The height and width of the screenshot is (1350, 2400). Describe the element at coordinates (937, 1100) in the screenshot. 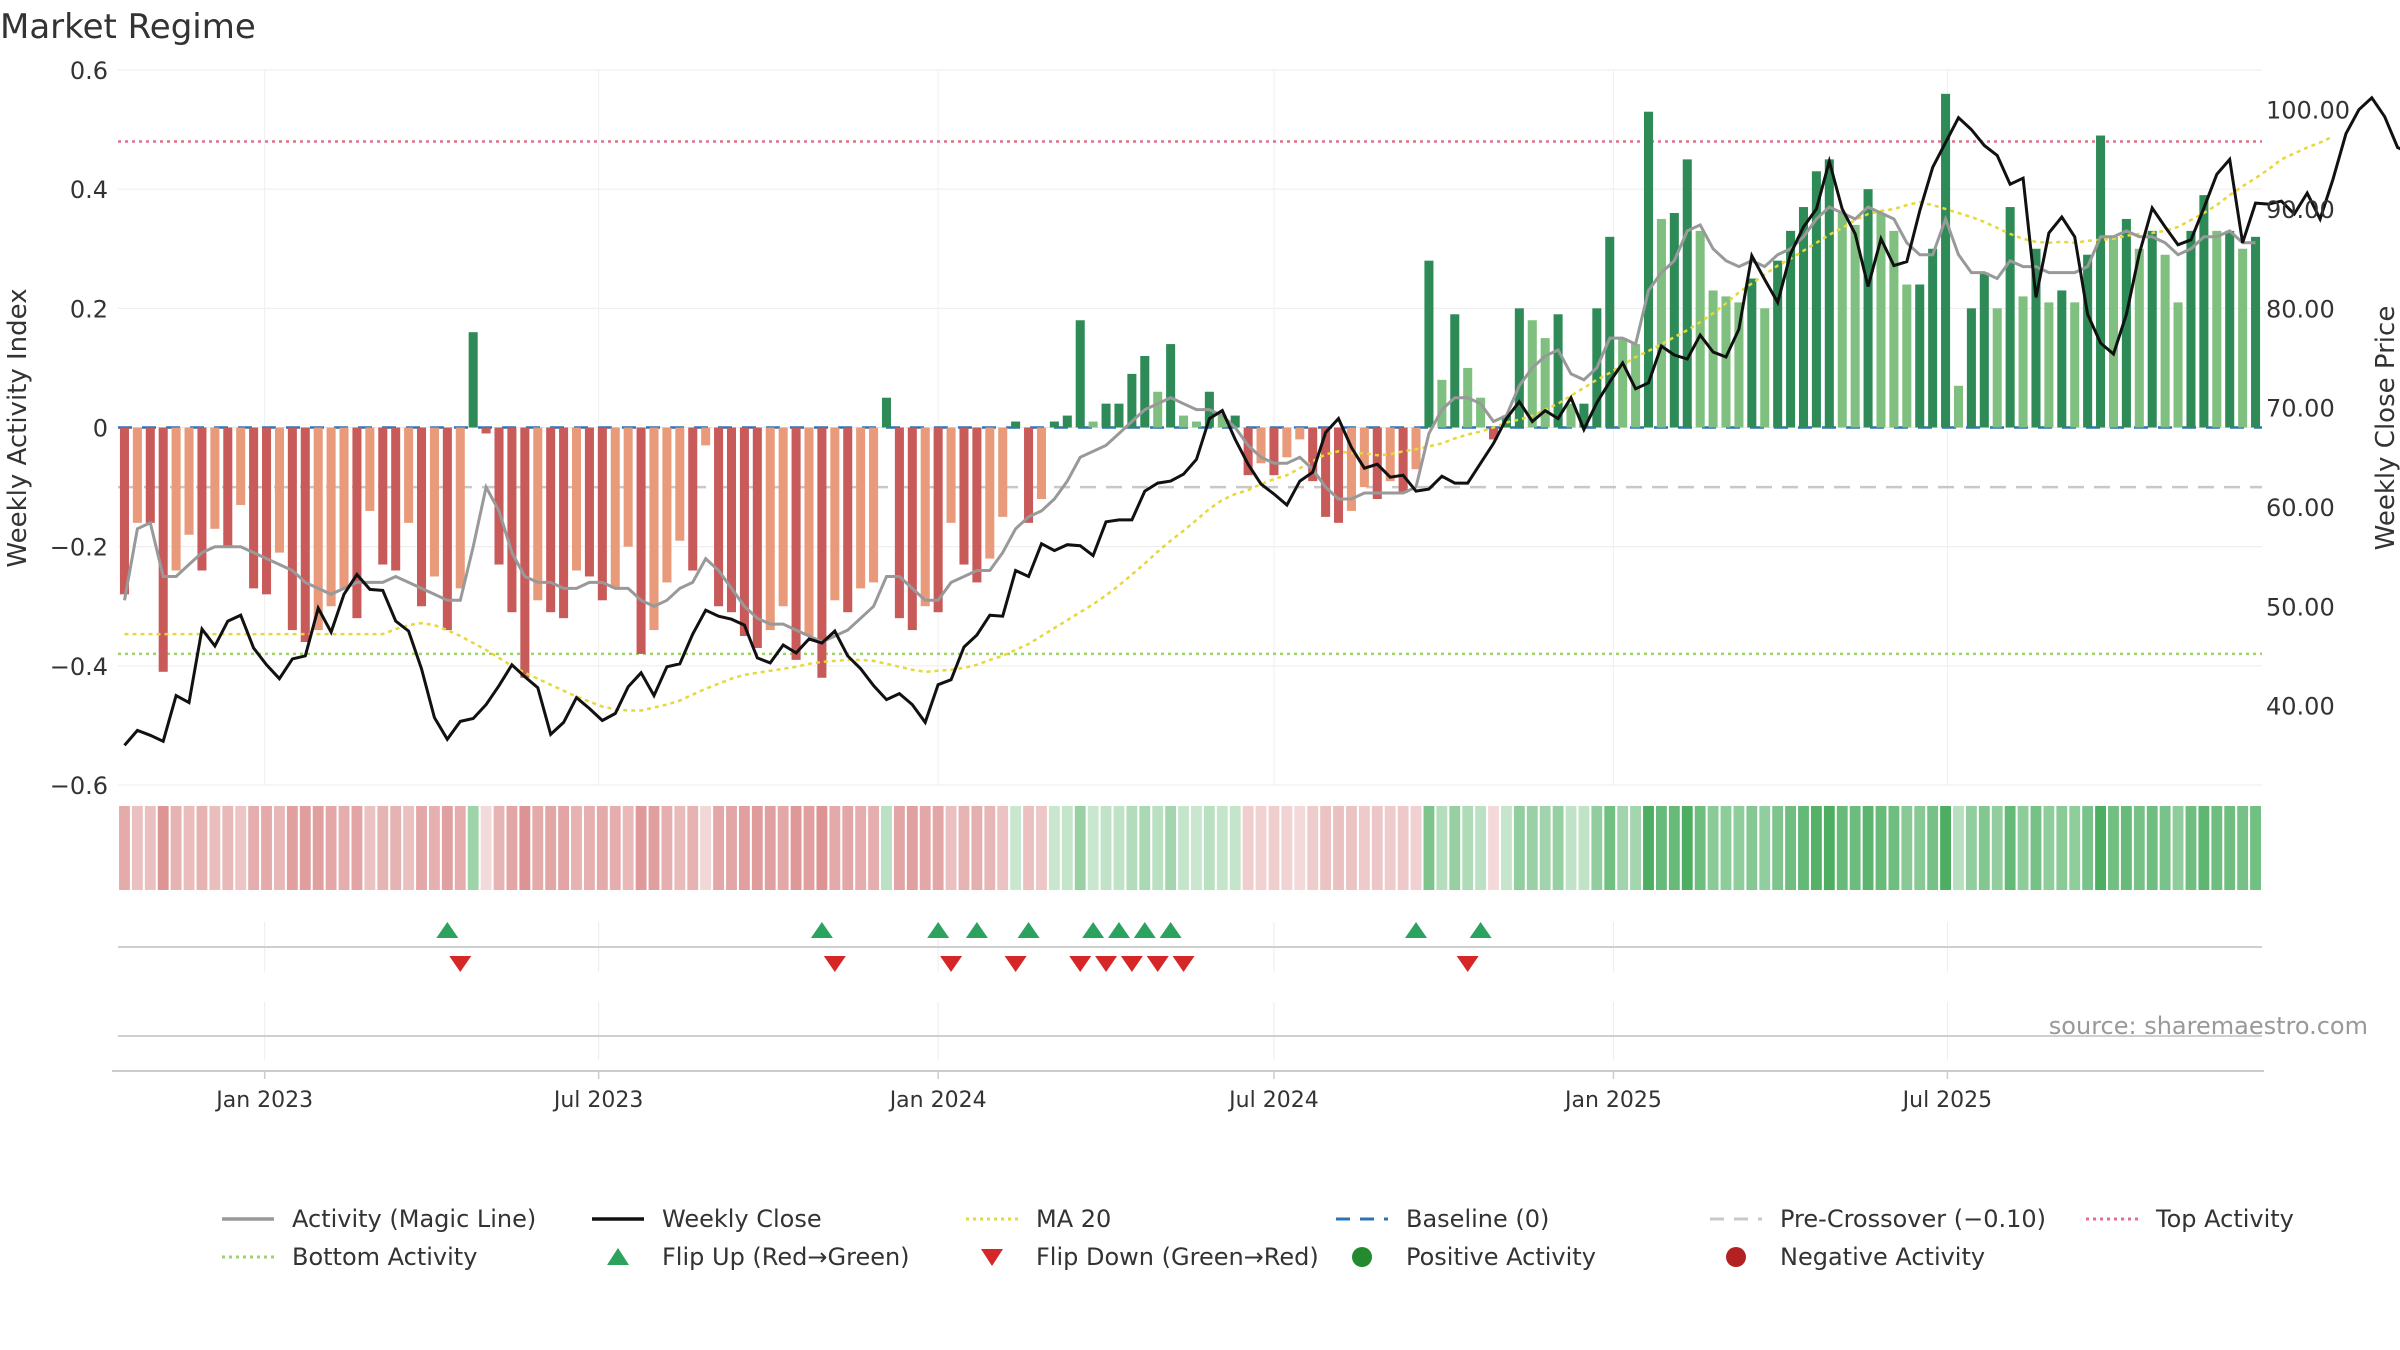

I see `x-tick-label: Jan 2024` at that location.